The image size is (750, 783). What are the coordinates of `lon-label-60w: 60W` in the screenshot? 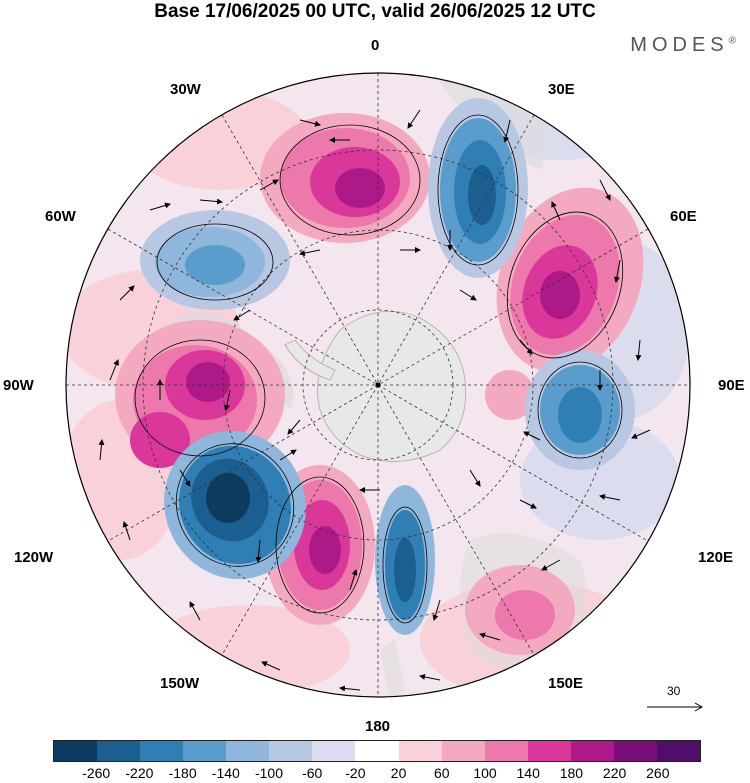 It's located at (60, 216).